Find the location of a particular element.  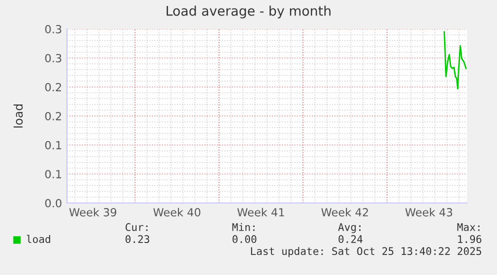

y-tick-label: 0.0 is located at coordinates (53, 203).